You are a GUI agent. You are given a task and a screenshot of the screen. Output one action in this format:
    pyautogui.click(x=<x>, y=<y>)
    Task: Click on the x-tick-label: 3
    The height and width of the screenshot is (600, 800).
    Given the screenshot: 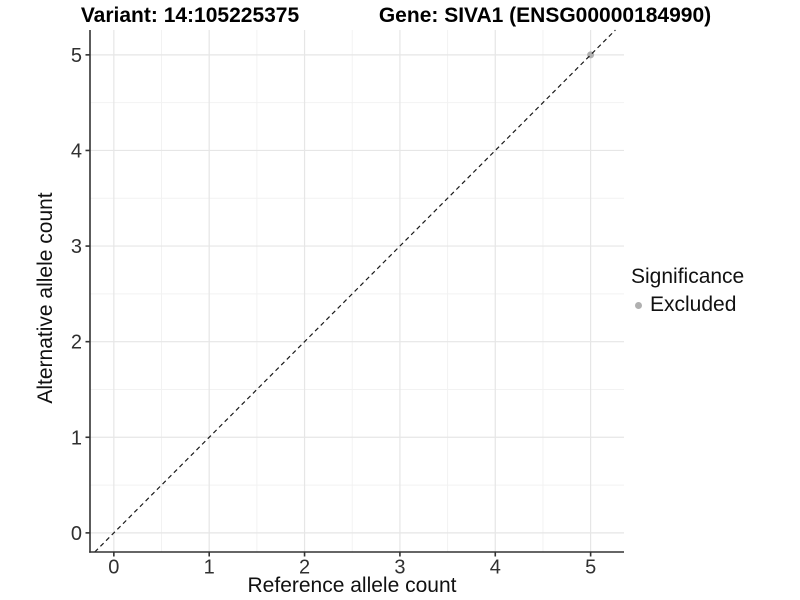 What is the action you would take?
    pyautogui.click(x=399, y=568)
    